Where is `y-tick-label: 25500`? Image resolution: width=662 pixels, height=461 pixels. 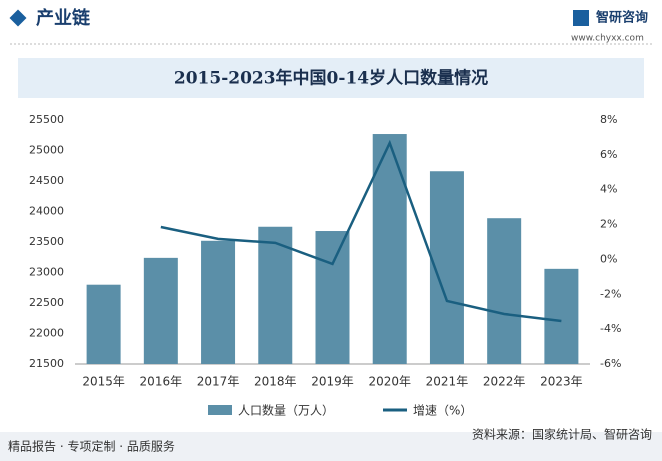 y-tick-label: 25500 is located at coordinates (46, 119).